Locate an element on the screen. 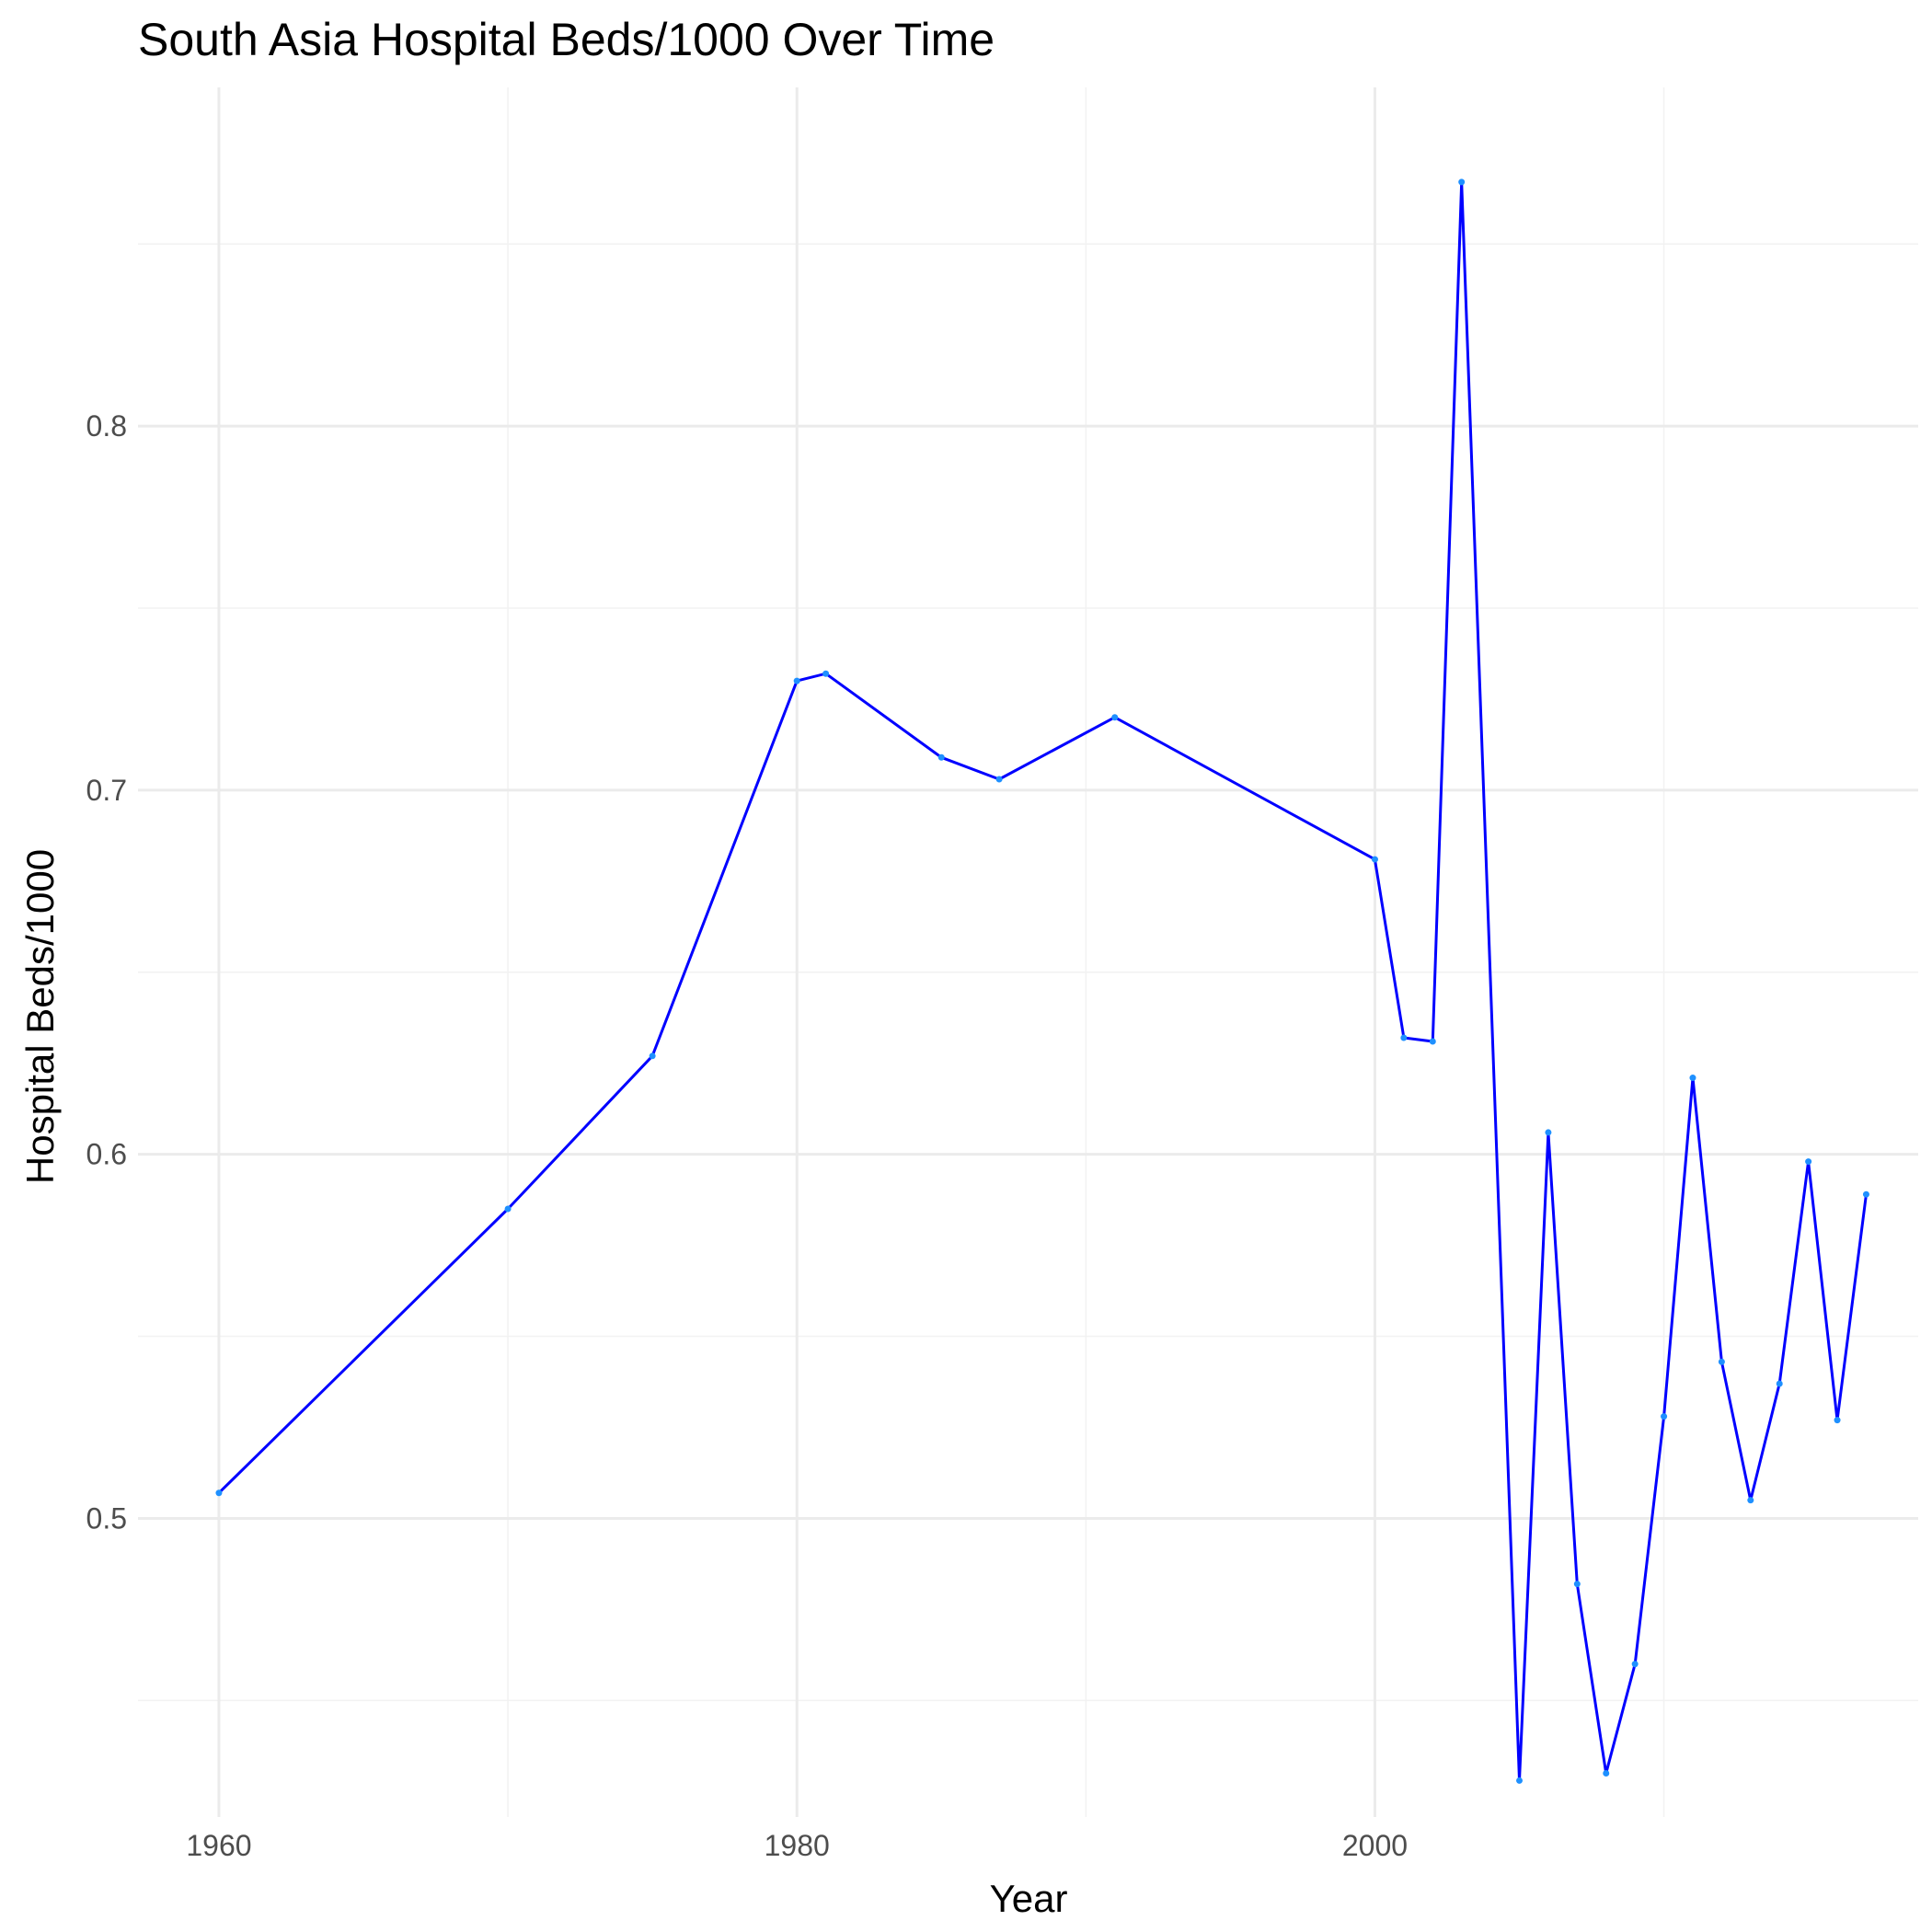 Image resolution: width=1932 pixels, height=1932 pixels. y-axis-title: Hospital Beds/1000 is located at coordinates (40, 1016).